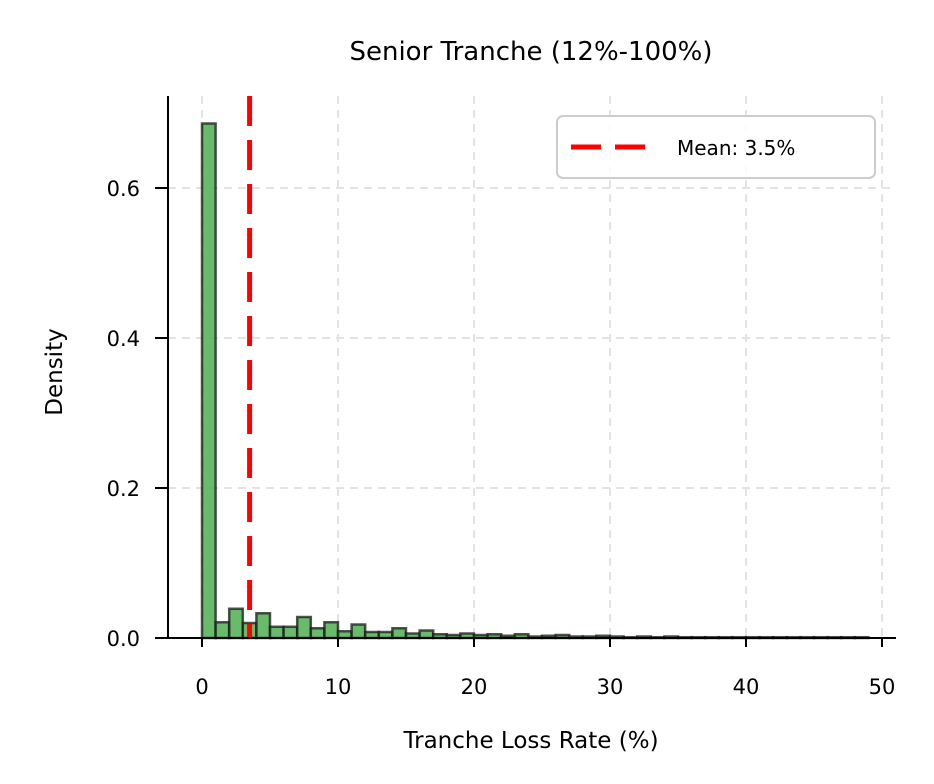 Image resolution: width=934 pixels, height=784 pixels. I want to click on x-tick-label: 10, so click(338, 687).